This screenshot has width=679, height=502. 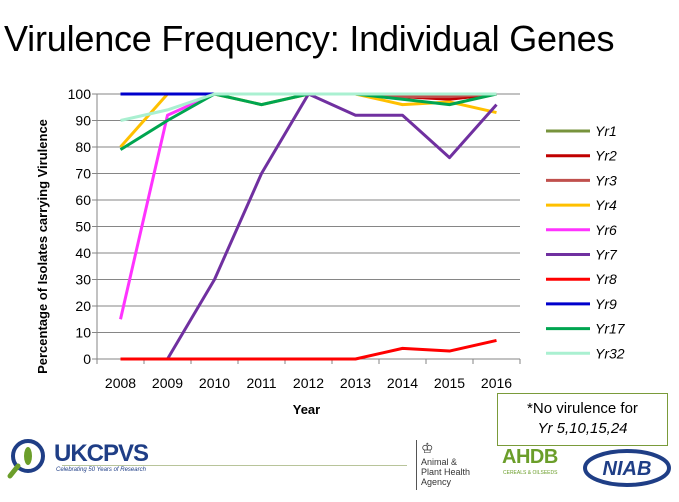 What do you see at coordinates (167, 383) in the screenshot?
I see `x-tick-label: 2009` at bounding box center [167, 383].